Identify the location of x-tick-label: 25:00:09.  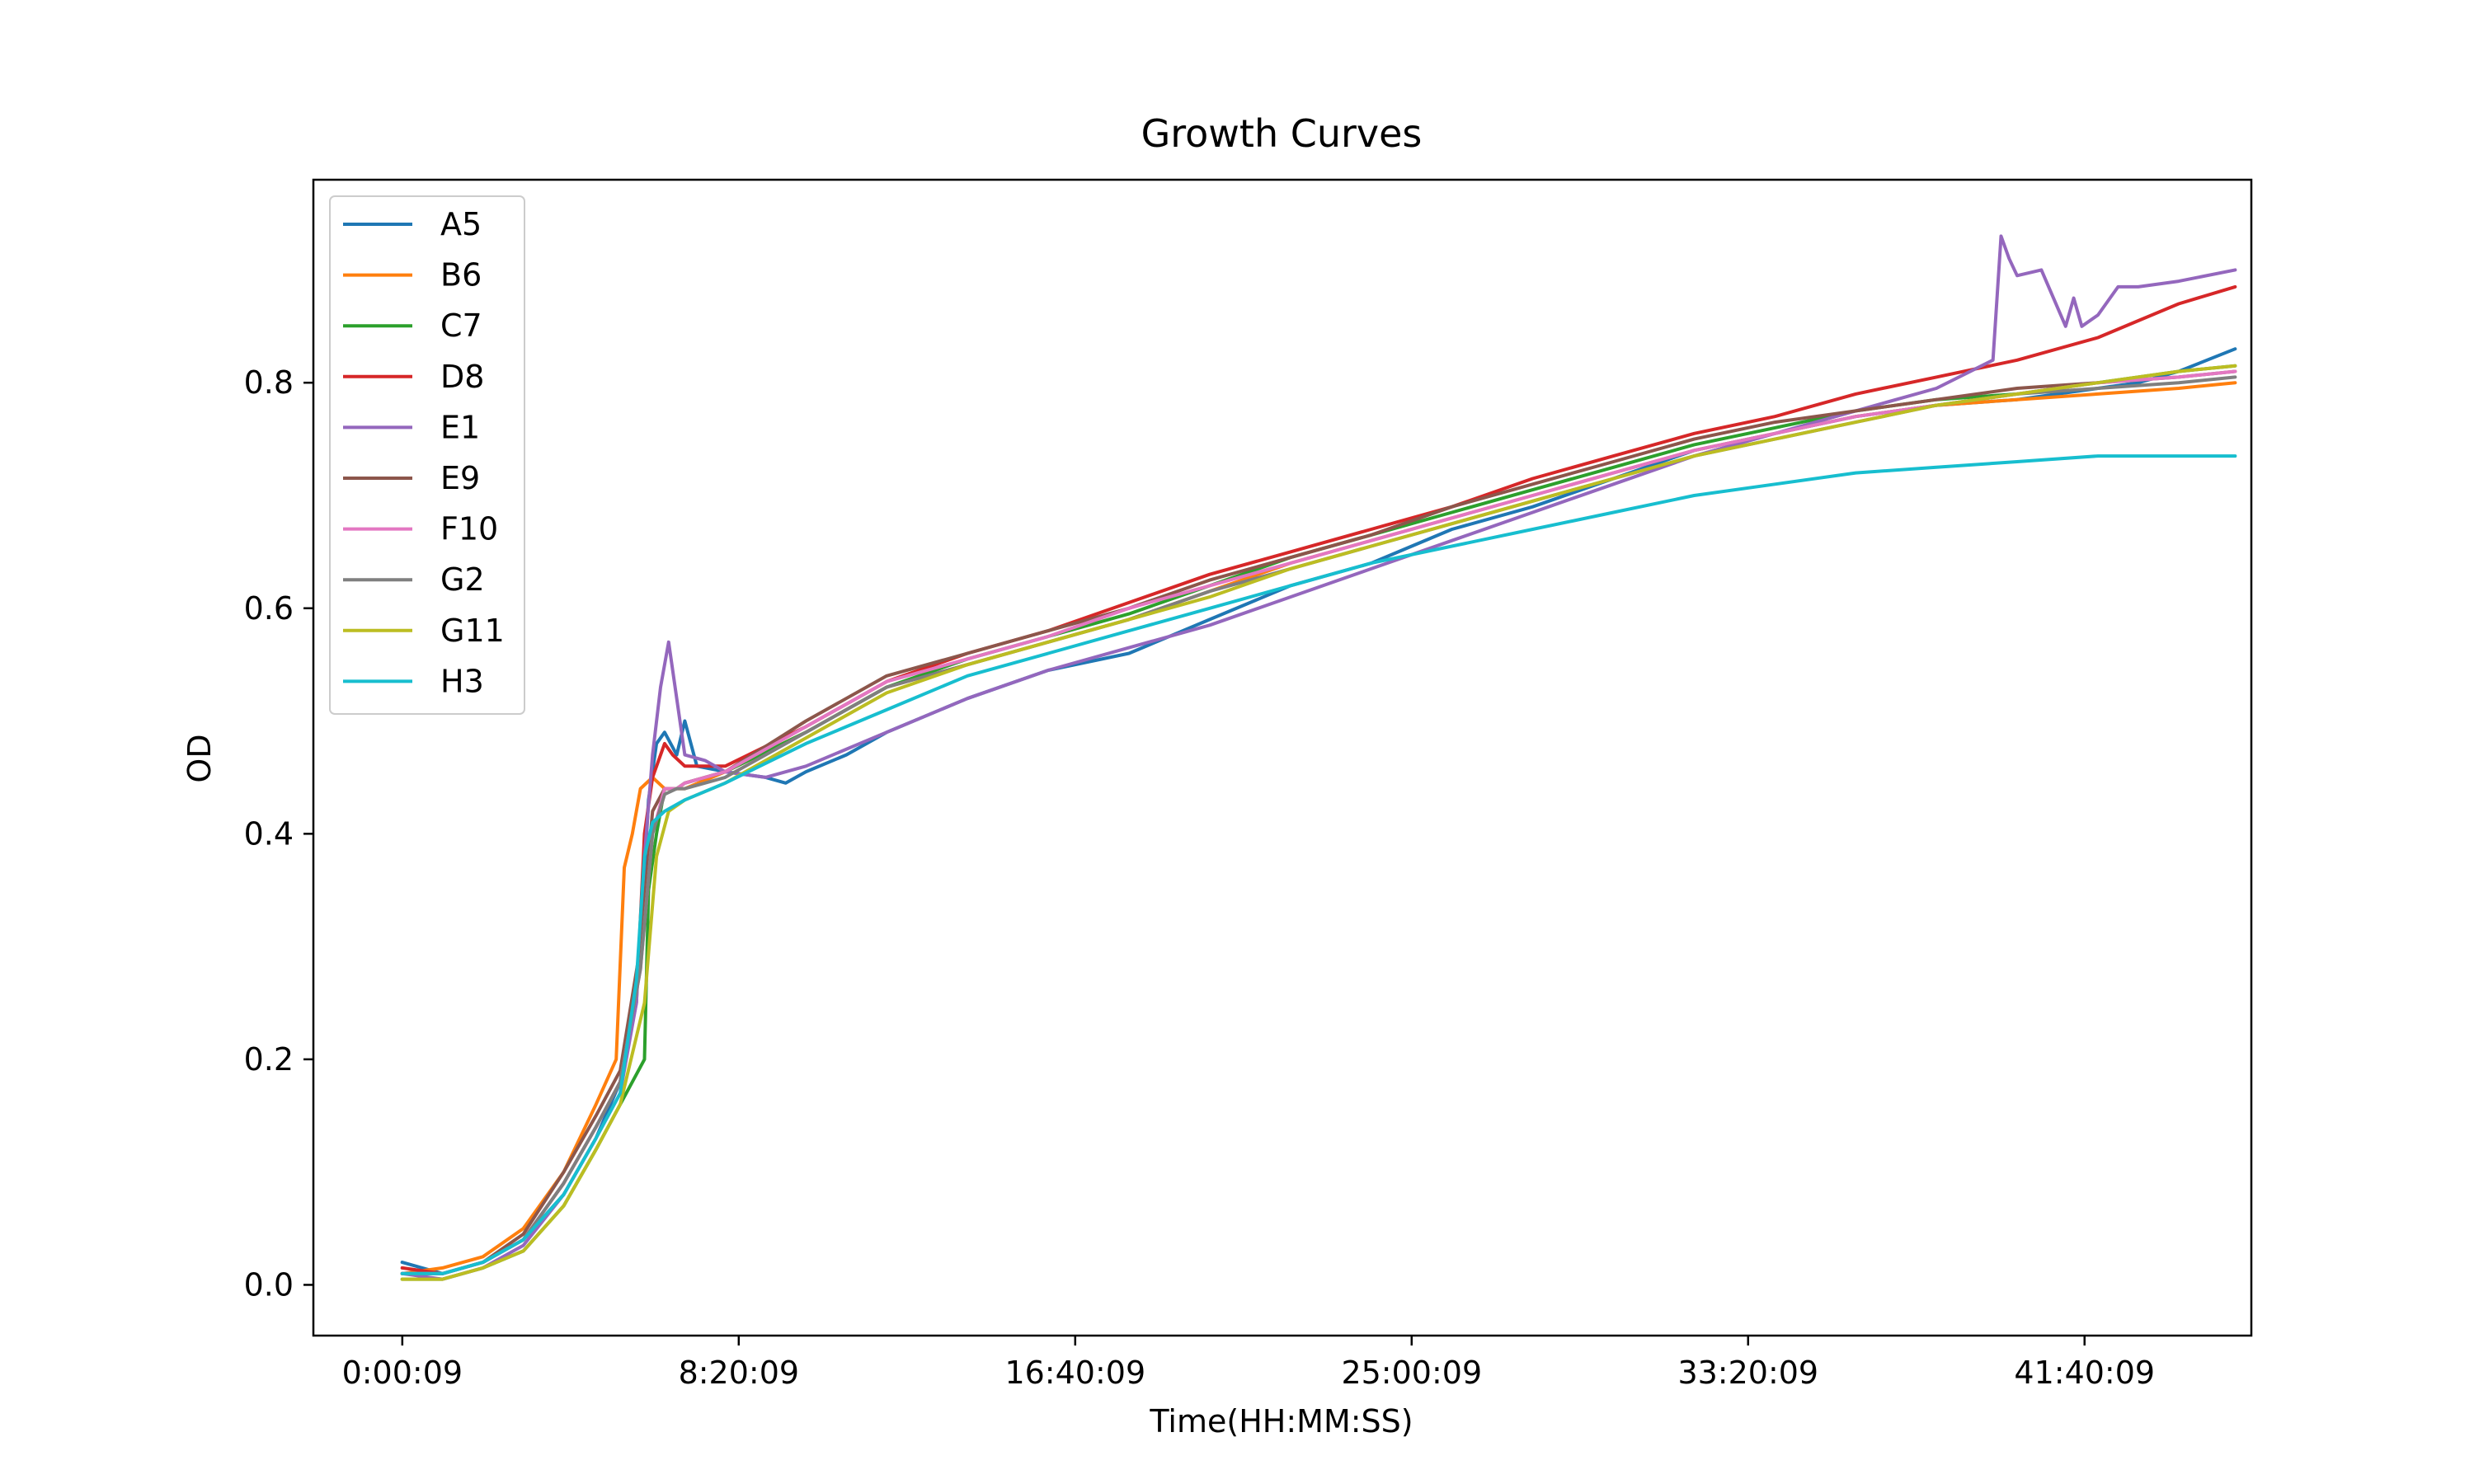
(1411, 1373).